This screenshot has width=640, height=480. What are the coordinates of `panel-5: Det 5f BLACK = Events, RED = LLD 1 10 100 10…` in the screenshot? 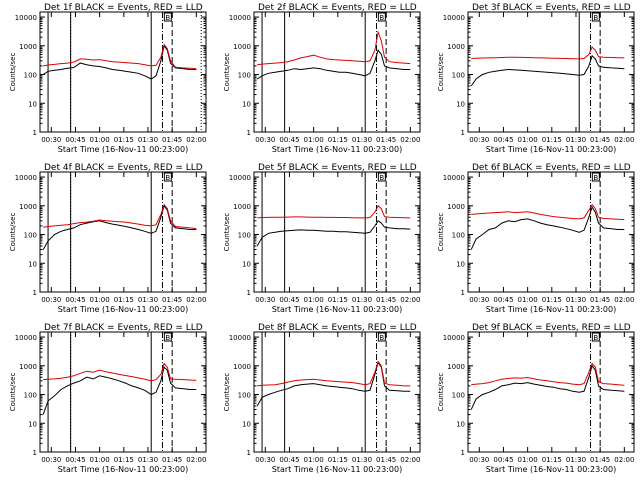 It's located at (322, 238).